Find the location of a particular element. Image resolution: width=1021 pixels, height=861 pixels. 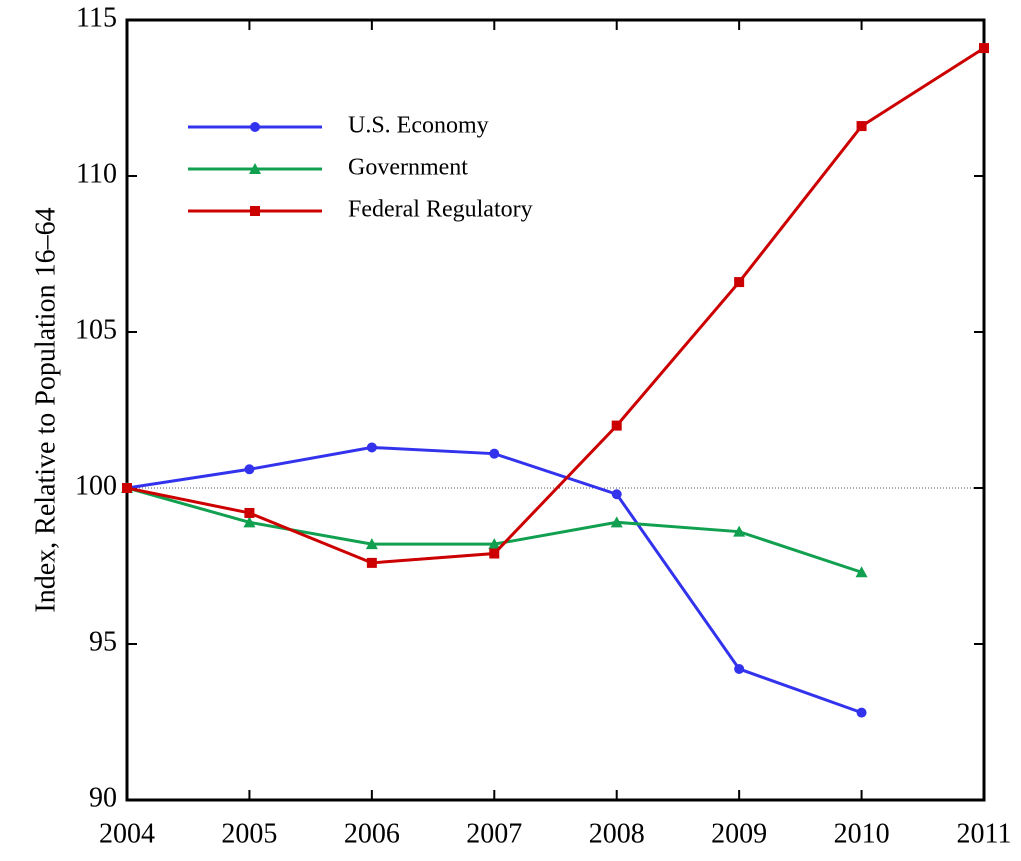

y-tick-label: 95 is located at coordinates (103, 641).